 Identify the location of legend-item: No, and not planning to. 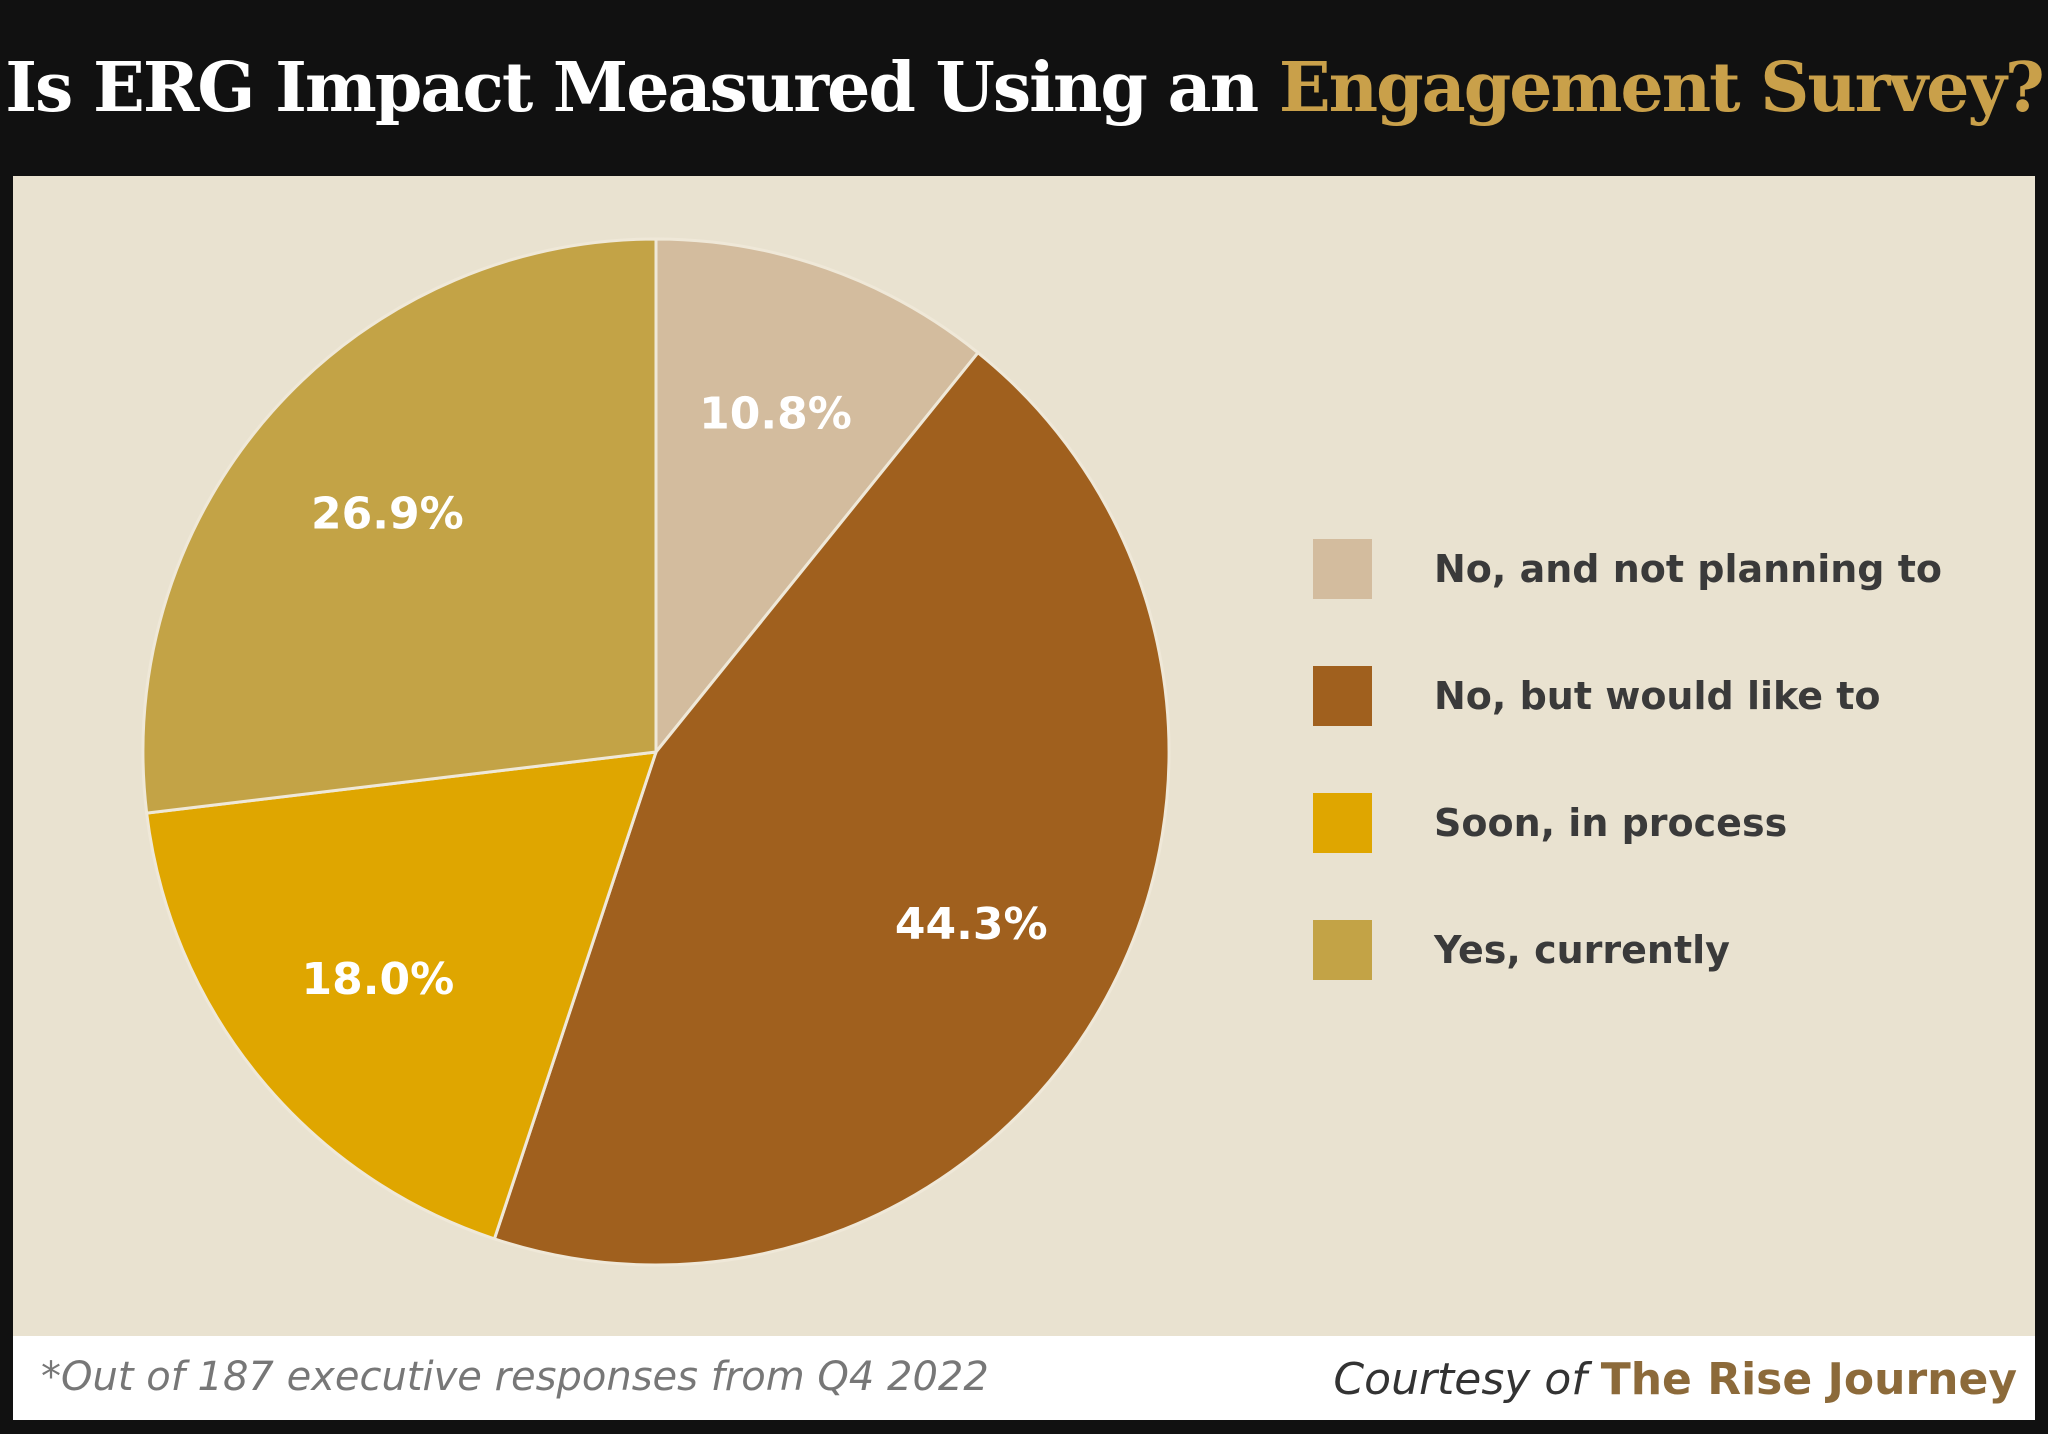
(1627, 569).